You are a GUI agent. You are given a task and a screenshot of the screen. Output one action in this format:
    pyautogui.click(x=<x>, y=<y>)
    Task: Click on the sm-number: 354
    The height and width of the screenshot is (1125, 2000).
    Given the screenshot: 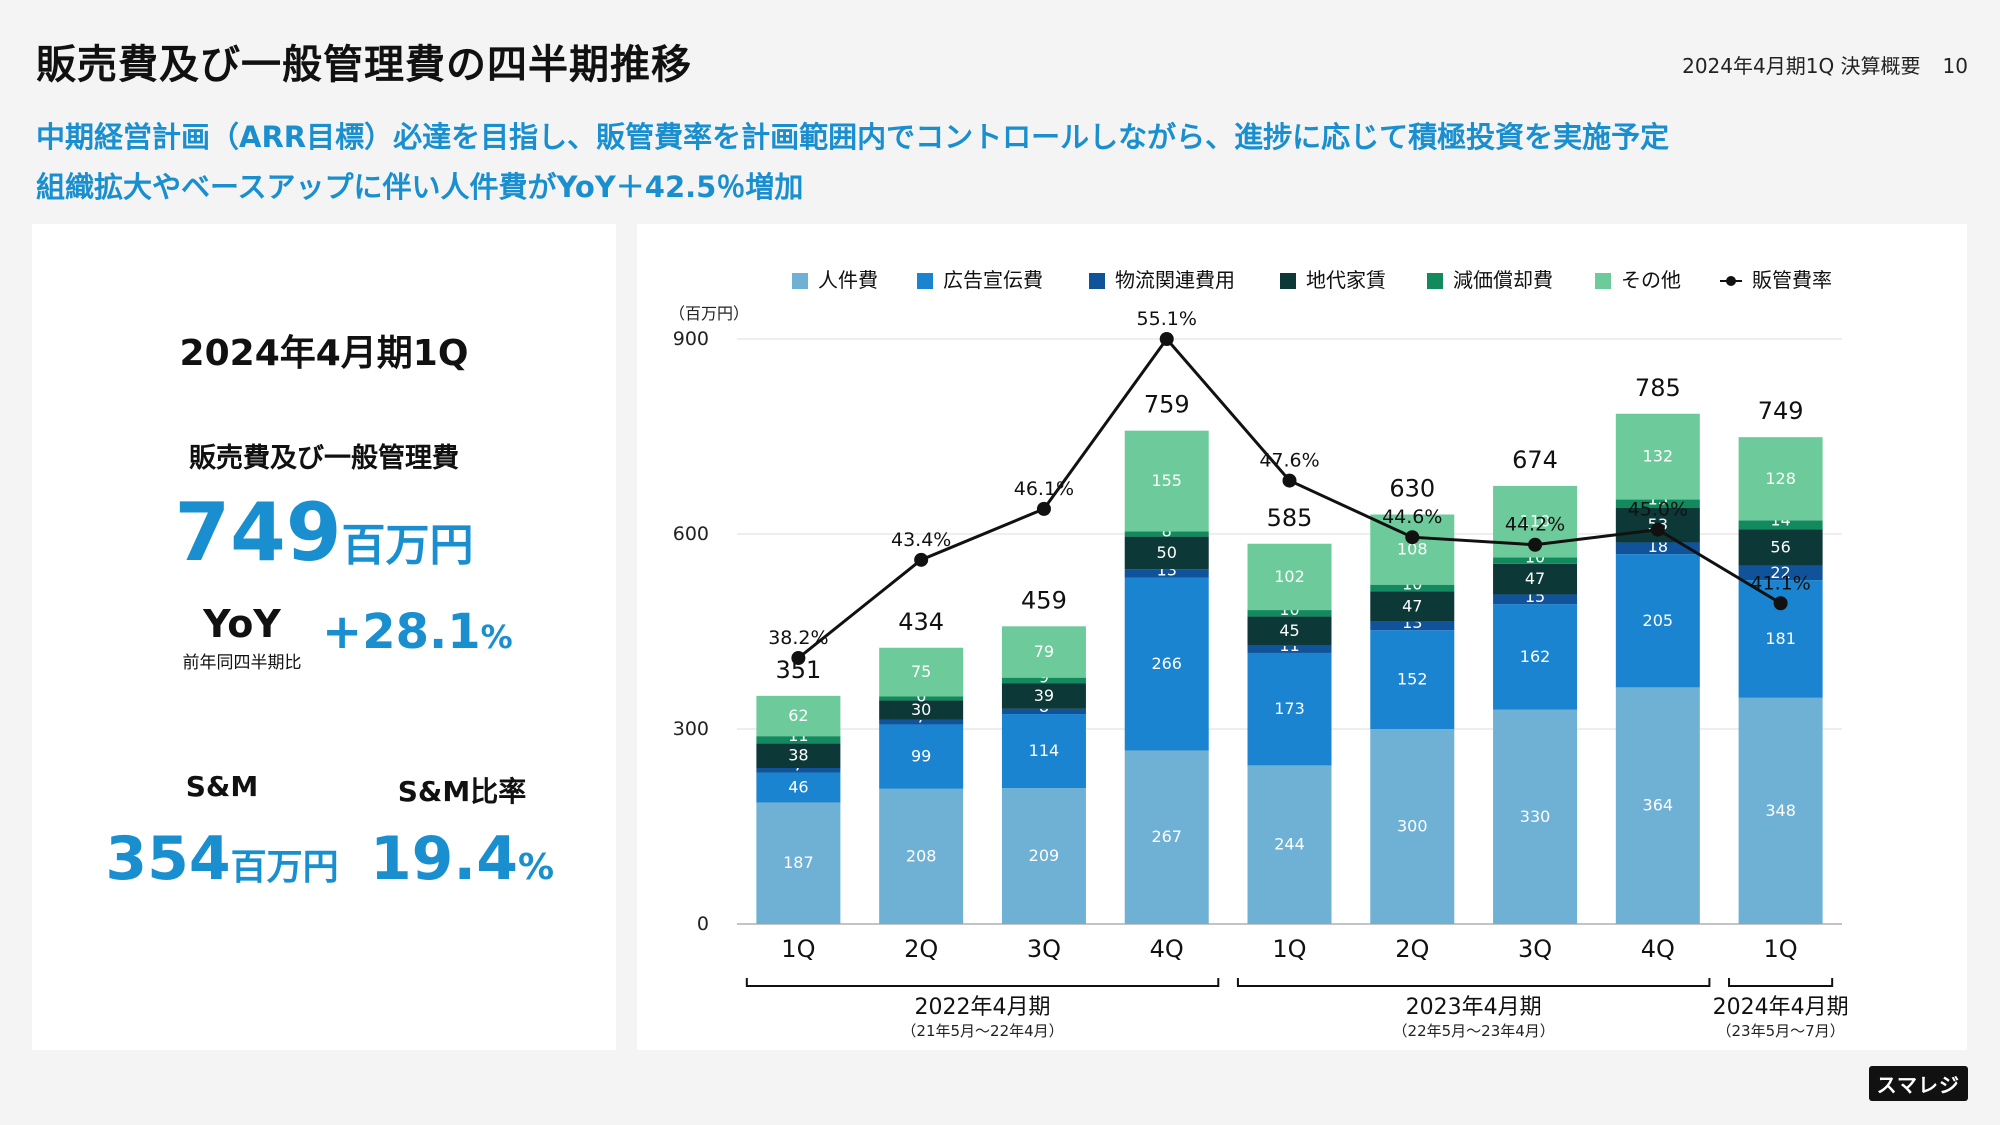 What is the action you would take?
    pyautogui.click(x=168, y=859)
    